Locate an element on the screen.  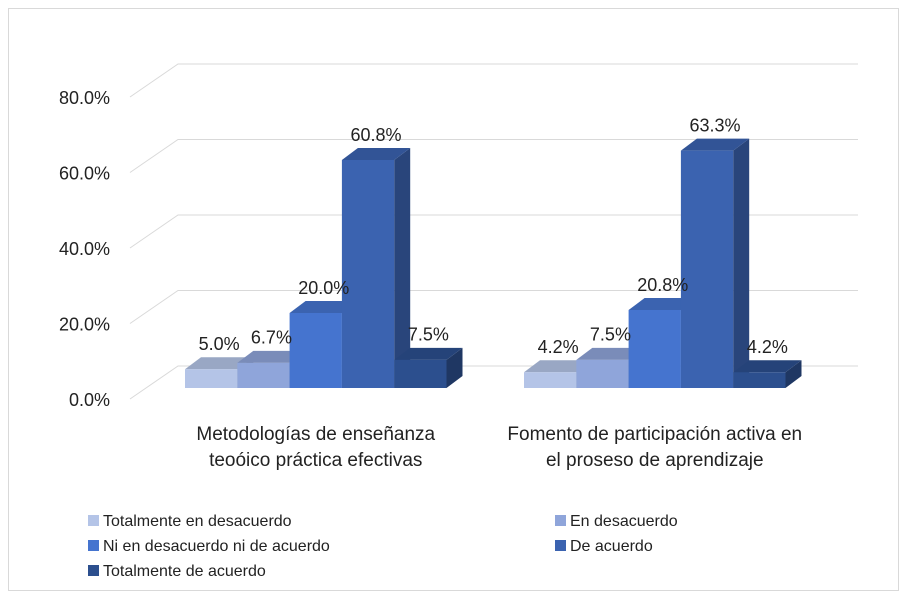
data-label: 60.8% is located at coordinates (376, 135).